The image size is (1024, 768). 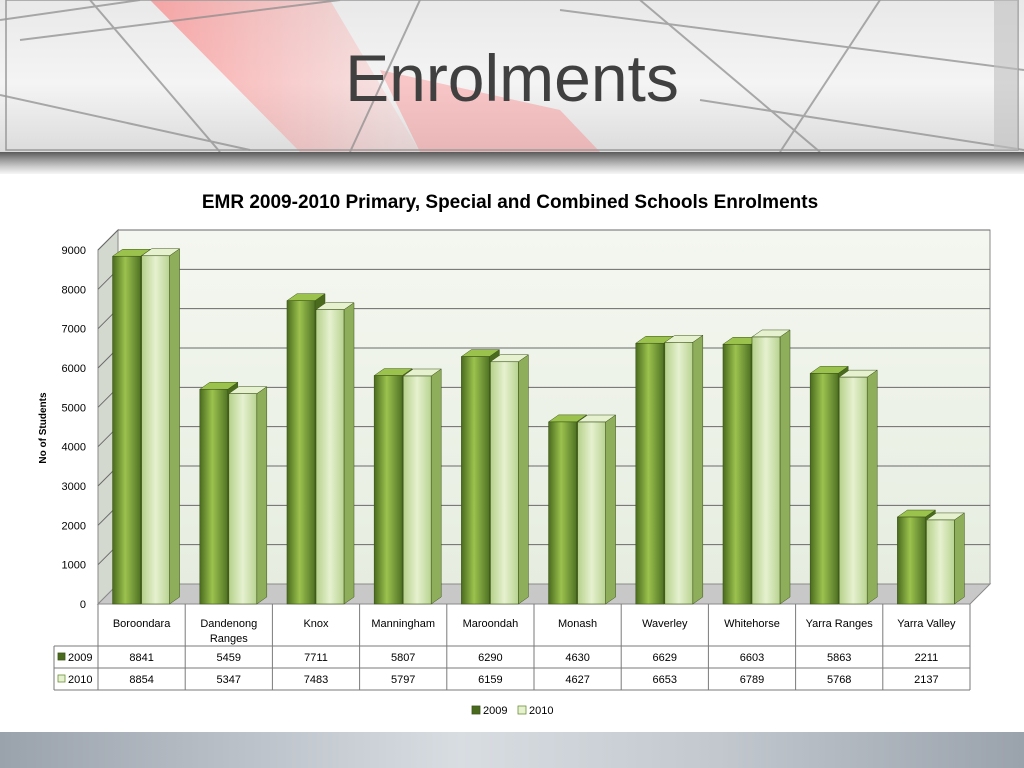 What do you see at coordinates (491, 624) in the screenshot?
I see `category-label: Maroondah` at bounding box center [491, 624].